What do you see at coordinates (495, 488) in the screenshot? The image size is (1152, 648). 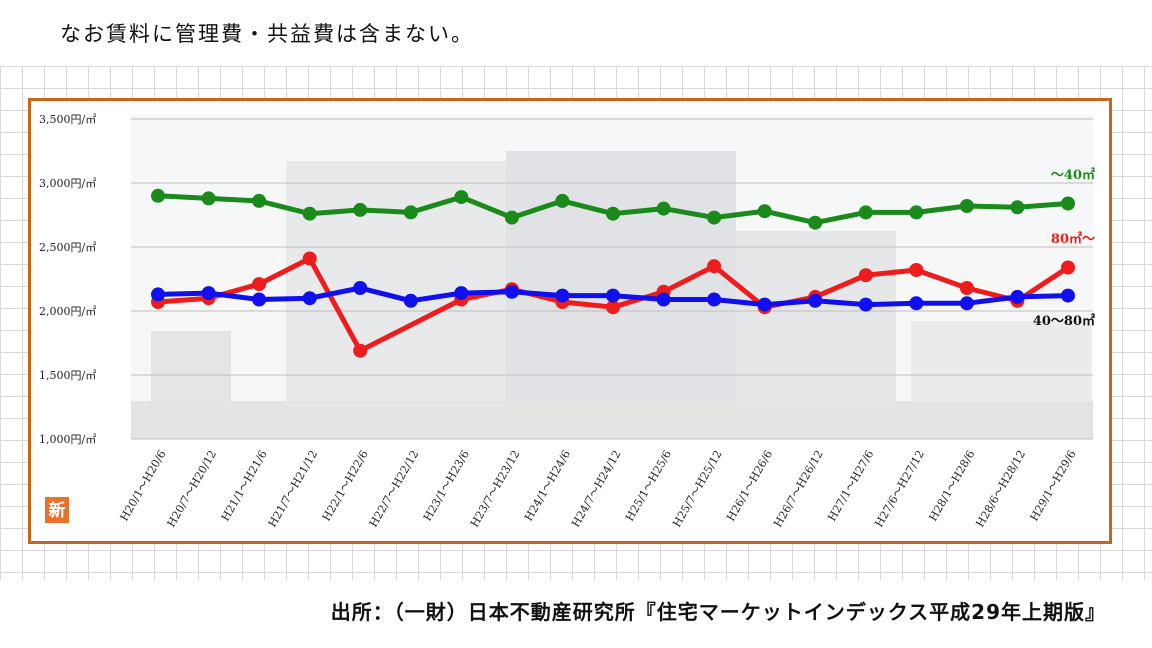 I see `x-tick-label: H23/7～H23/12` at bounding box center [495, 488].